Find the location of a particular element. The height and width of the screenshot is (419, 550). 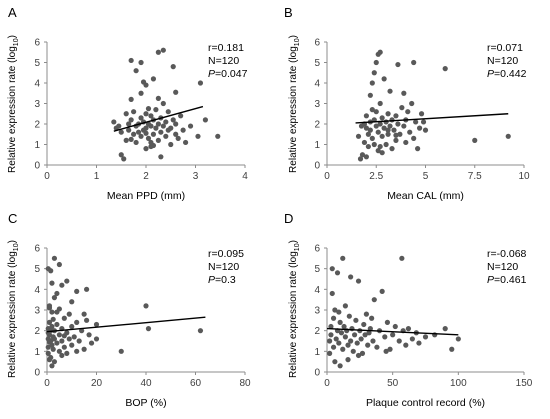

x-tick-label: 3 is located at coordinates (196, 176).